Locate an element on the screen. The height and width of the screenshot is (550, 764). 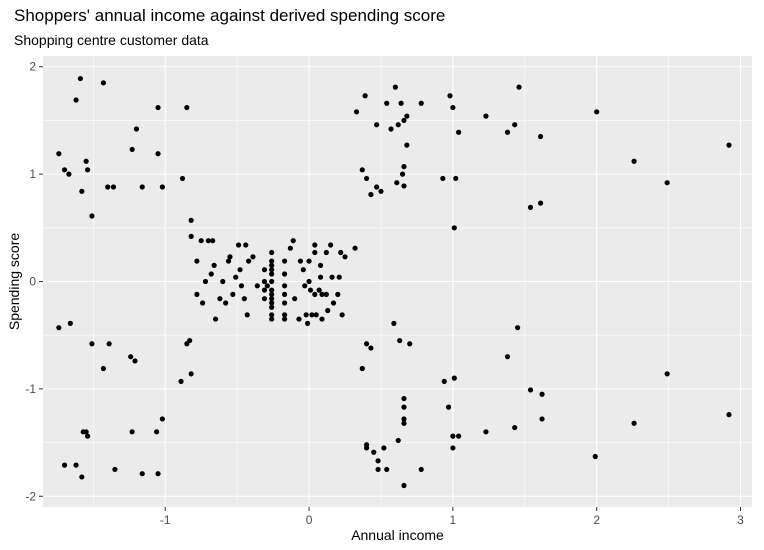
y-tick-label: 1 is located at coordinates (32, 174).